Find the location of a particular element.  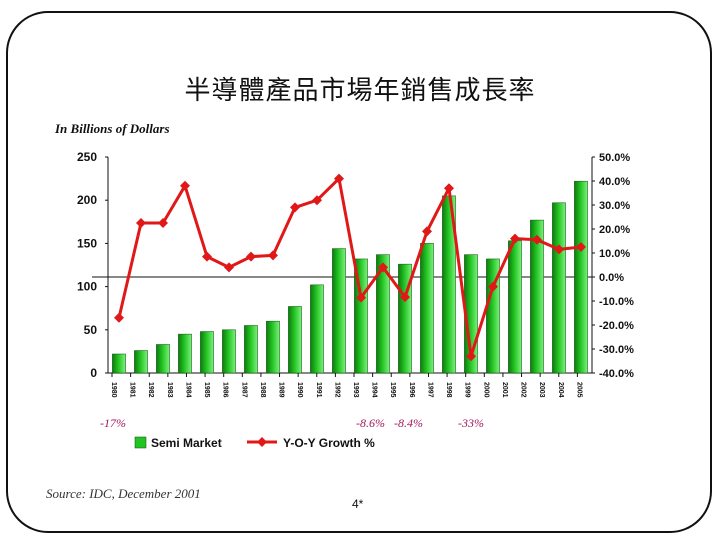

left-tick-label: 250 is located at coordinates (87, 157).